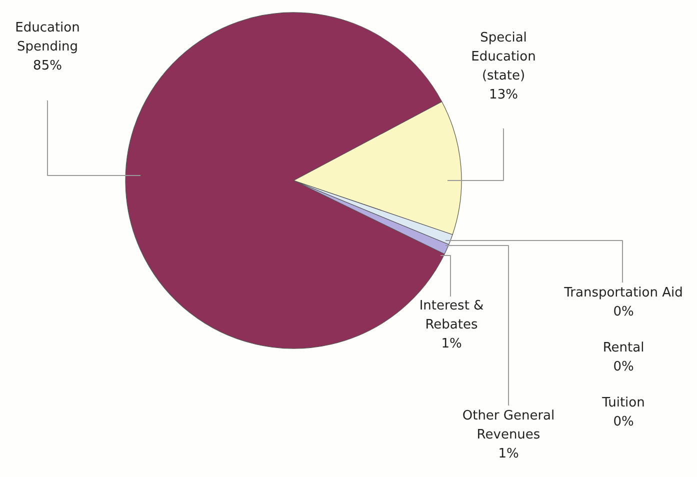 The image size is (697, 477). I want to click on slice-label: Special Education (state), so click(503, 57).